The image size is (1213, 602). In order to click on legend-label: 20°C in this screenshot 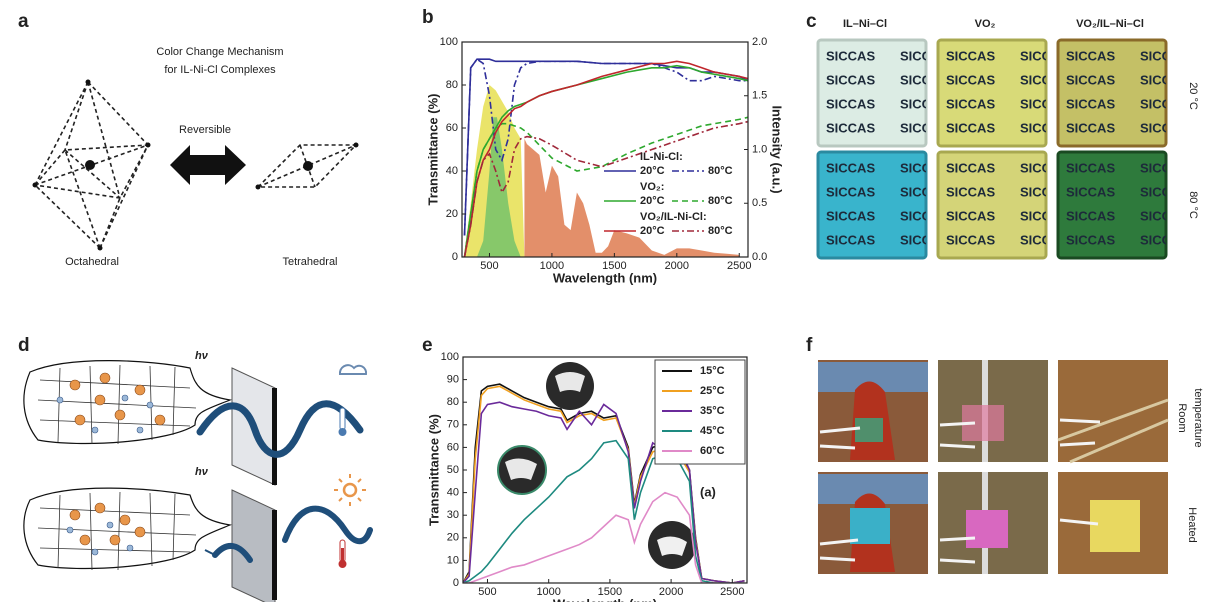, I will do `click(652, 171)`.